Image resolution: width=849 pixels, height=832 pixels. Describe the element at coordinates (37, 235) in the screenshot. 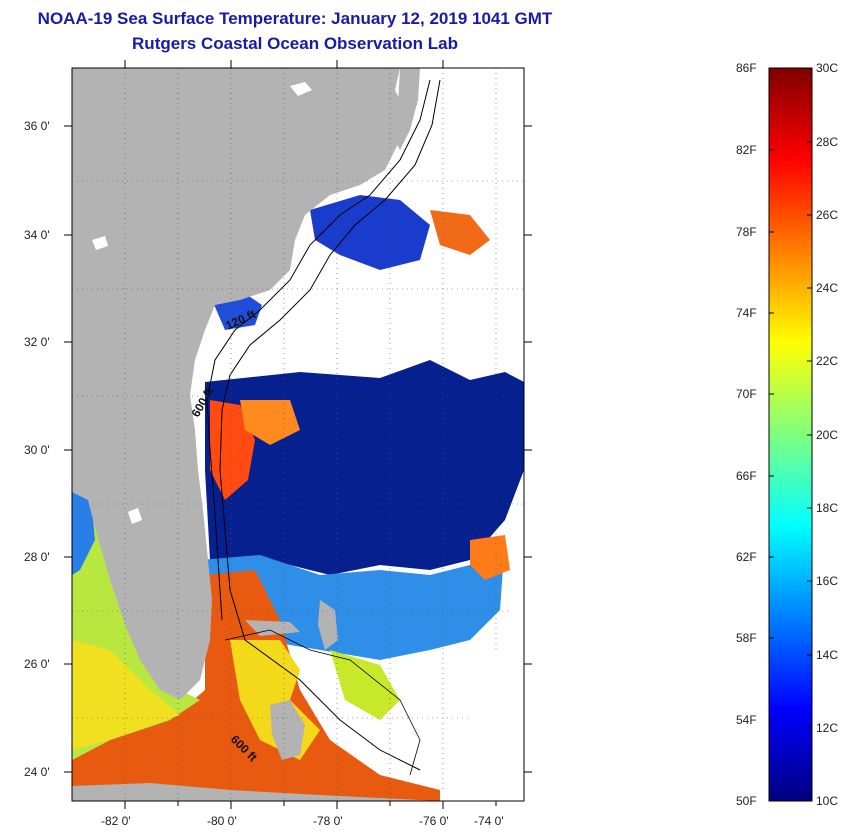

I see `lat-label: 34 0'` at that location.